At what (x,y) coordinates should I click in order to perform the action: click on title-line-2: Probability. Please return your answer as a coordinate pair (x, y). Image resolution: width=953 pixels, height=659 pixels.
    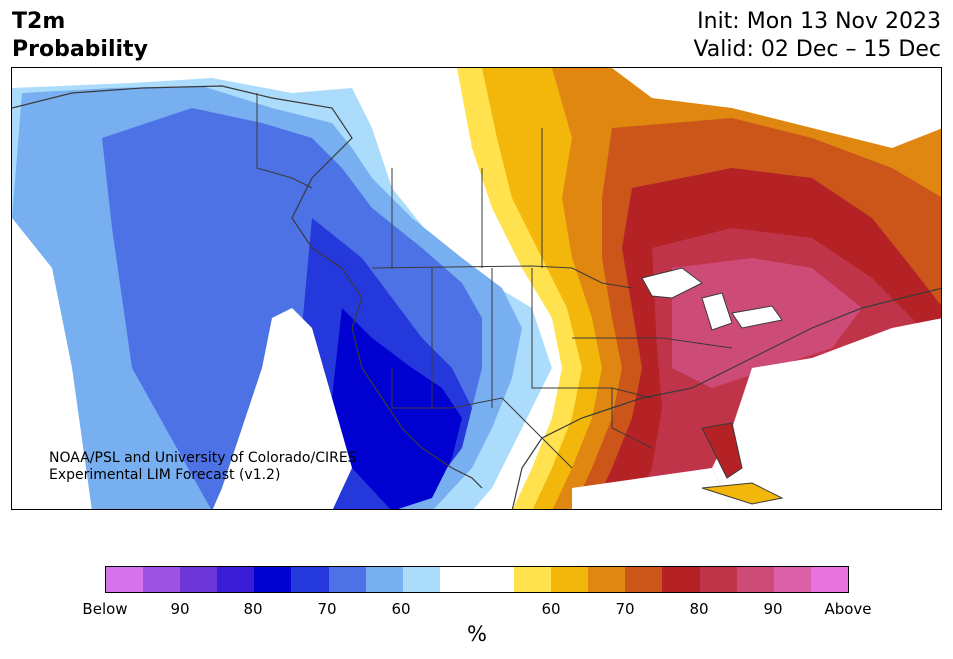
    Looking at the image, I should click on (80, 49).